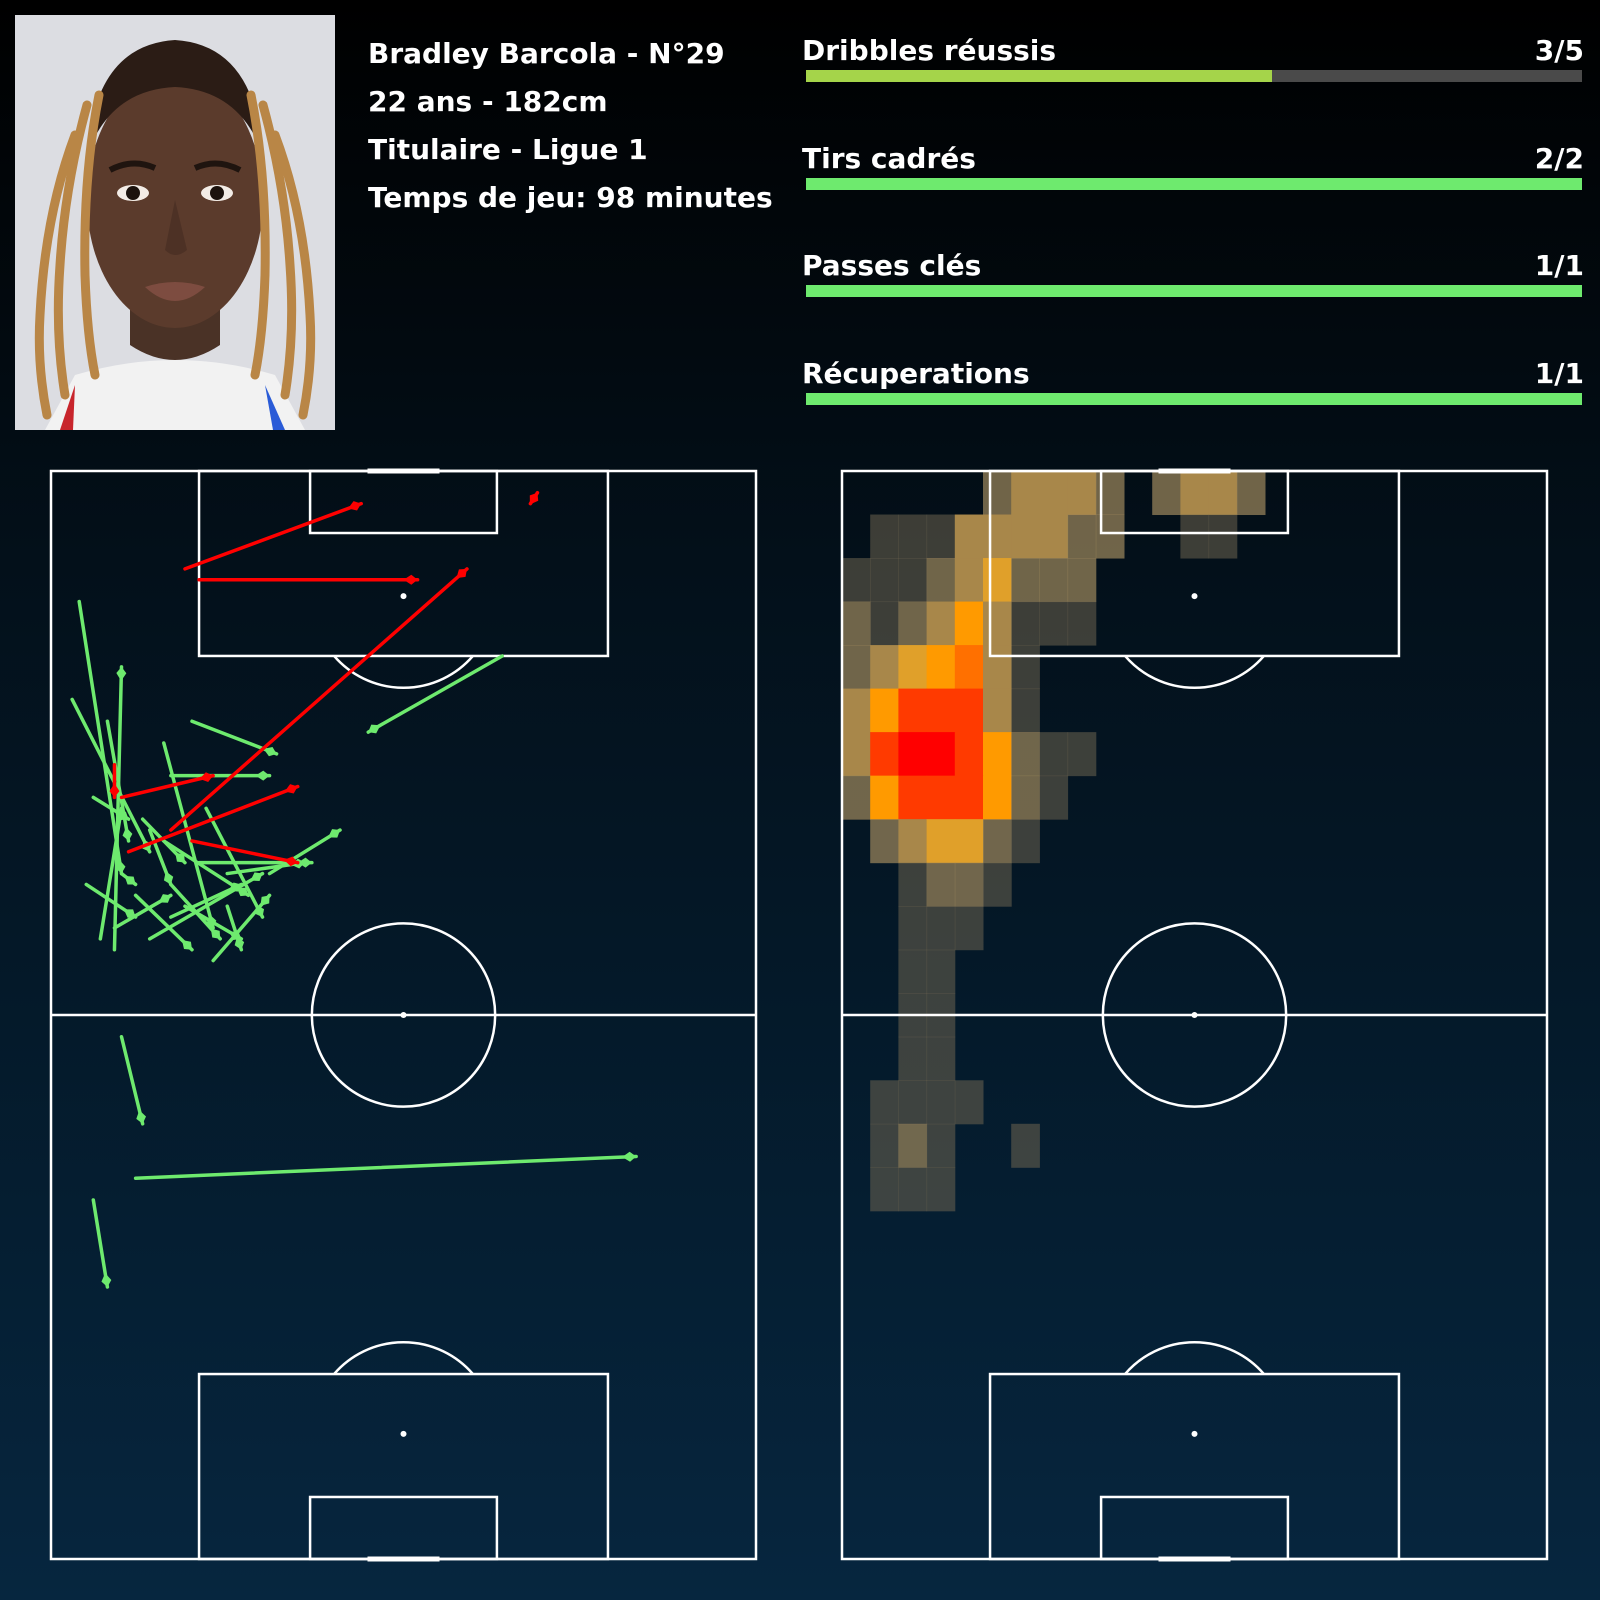 This screenshot has height=1600, width=1600. What do you see at coordinates (1194, 672) in the screenshot?
I see `penalty-arc-top` at bounding box center [1194, 672].